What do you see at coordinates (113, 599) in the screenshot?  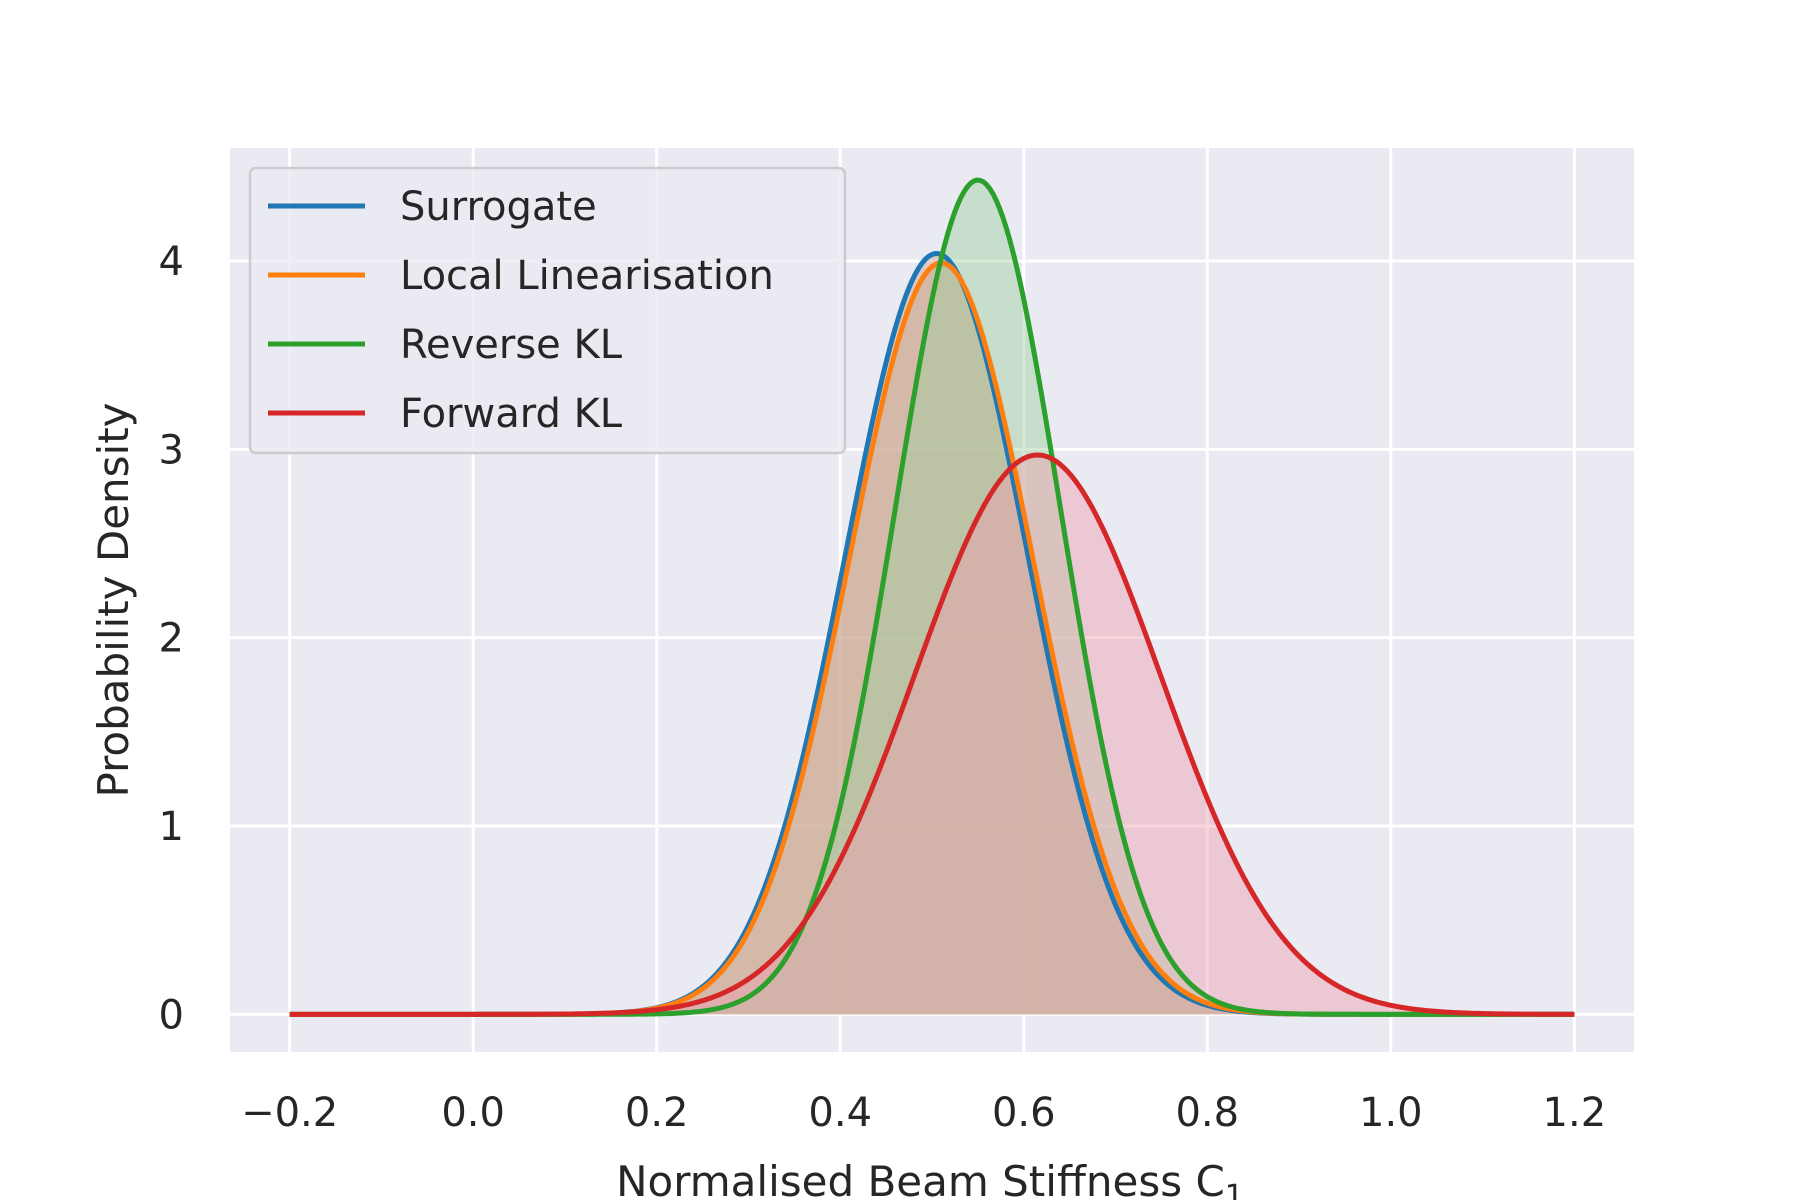 I see `y-axis-label: Probability Density` at bounding box center [113, 599].